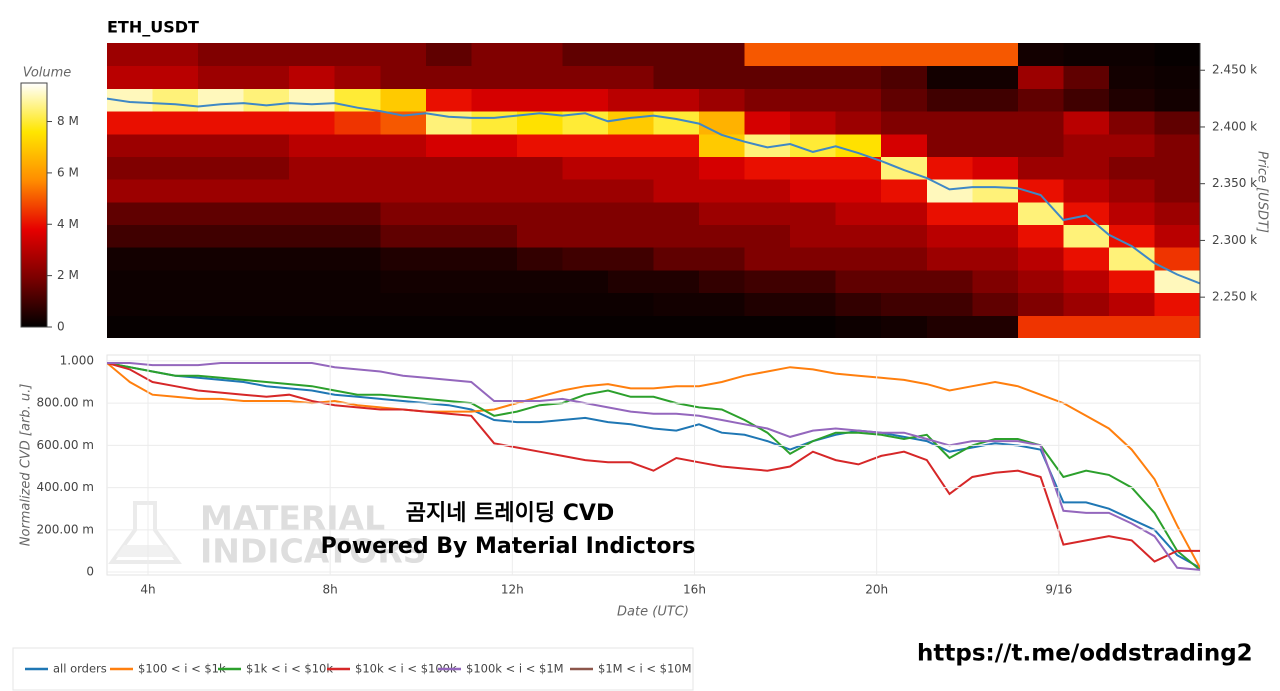 This screenshot has height=691, width=1280. I want to click on annotation: Powered By Material Indictors, so click(508, 546).